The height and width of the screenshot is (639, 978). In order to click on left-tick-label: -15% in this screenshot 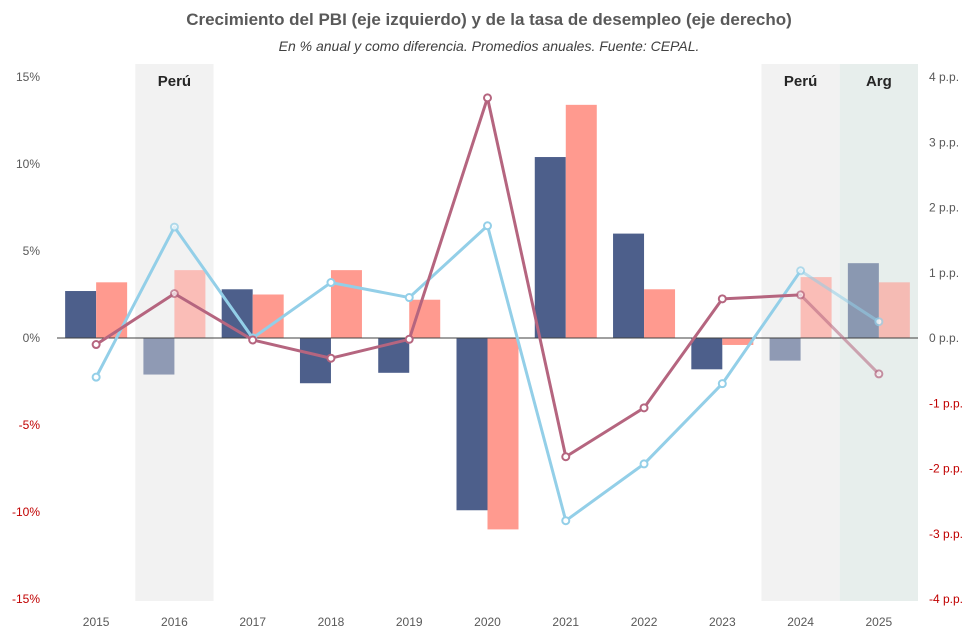, I will do `click(26, 599)`.